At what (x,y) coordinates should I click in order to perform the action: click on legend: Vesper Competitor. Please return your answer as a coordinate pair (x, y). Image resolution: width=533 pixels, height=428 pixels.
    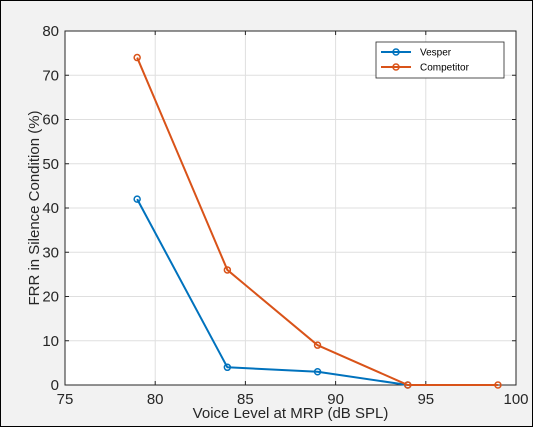
    Looking at the image, I should click on (440, 60).